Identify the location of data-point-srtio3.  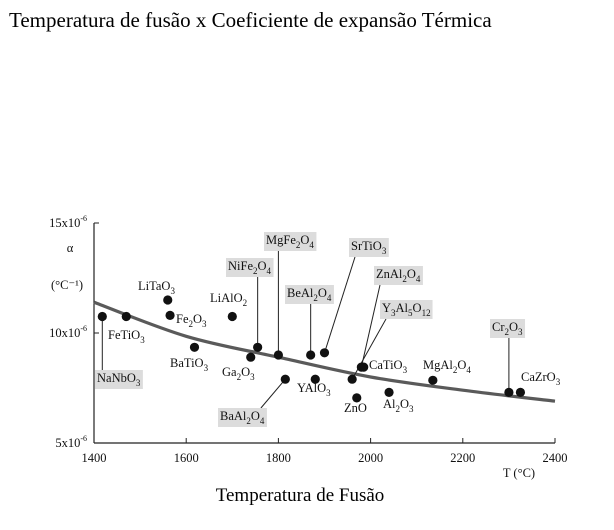
(324, 353).